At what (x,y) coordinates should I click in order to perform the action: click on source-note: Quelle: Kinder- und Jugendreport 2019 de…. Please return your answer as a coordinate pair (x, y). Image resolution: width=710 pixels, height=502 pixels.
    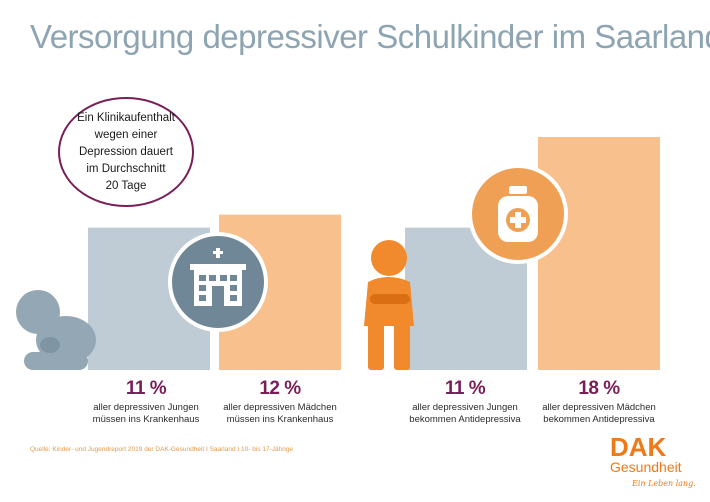
    Looking at the image, I should click on (162, 449).